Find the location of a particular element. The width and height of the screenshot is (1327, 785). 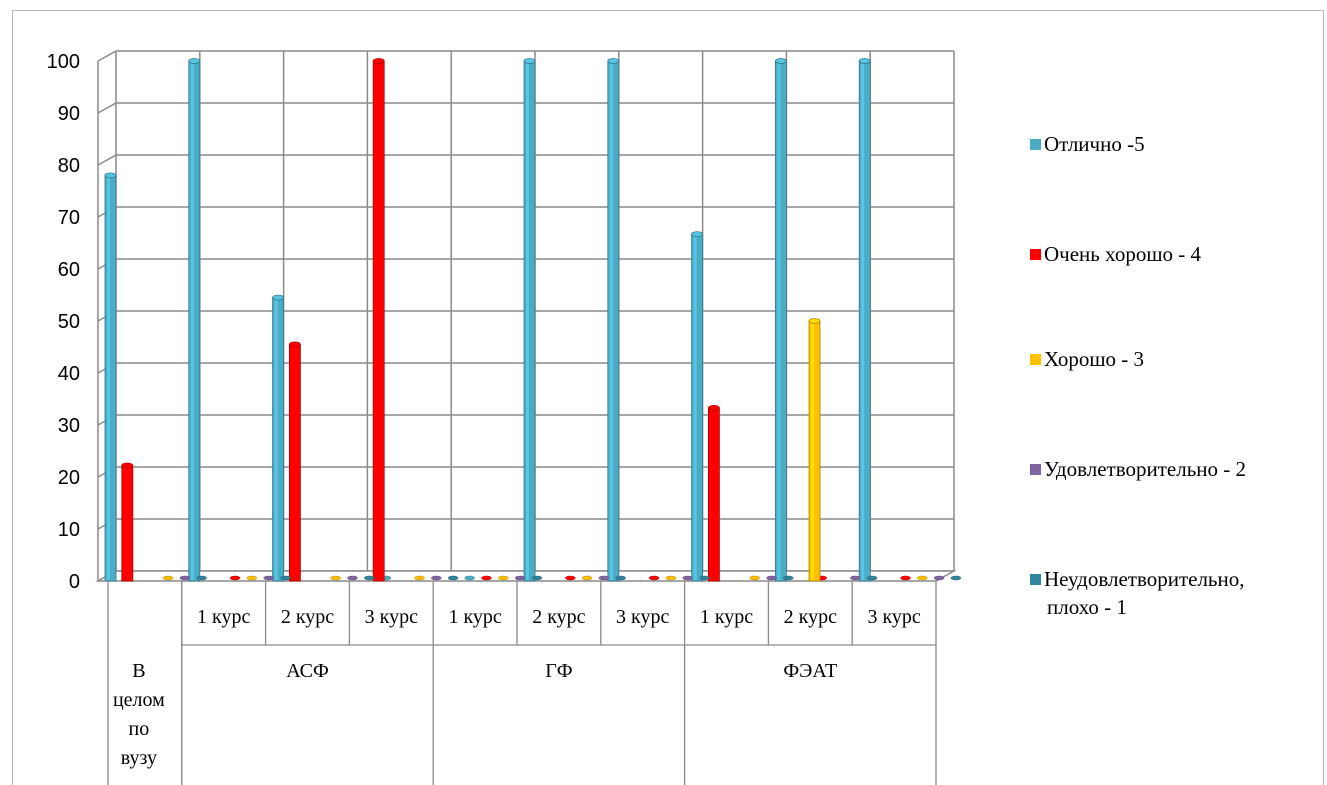

group-label: по is located at coordinates (139, 729).